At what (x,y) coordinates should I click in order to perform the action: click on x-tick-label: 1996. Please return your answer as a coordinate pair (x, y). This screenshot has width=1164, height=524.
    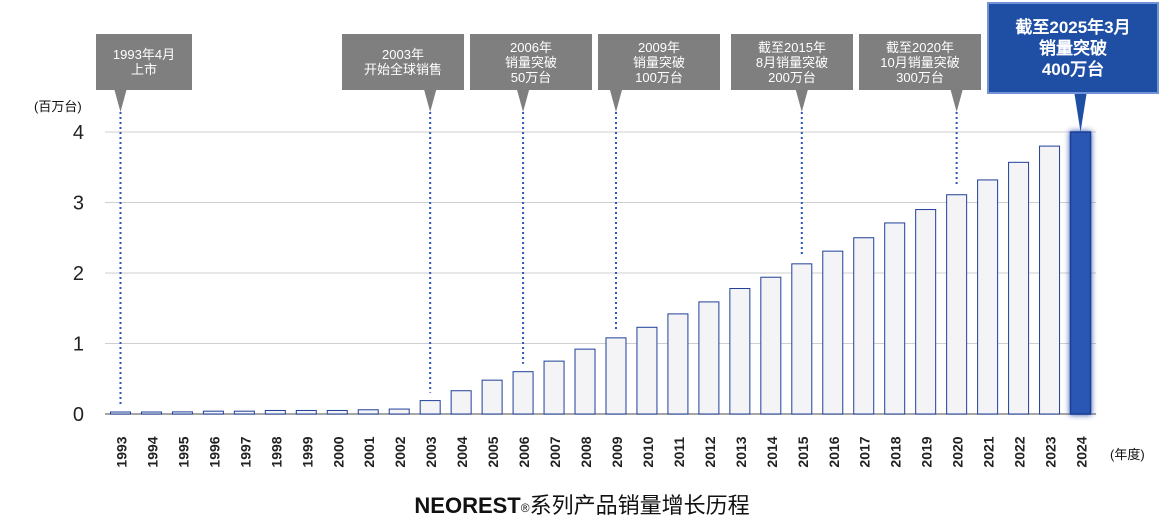
    Looking at the image, I should click on (214, 451).